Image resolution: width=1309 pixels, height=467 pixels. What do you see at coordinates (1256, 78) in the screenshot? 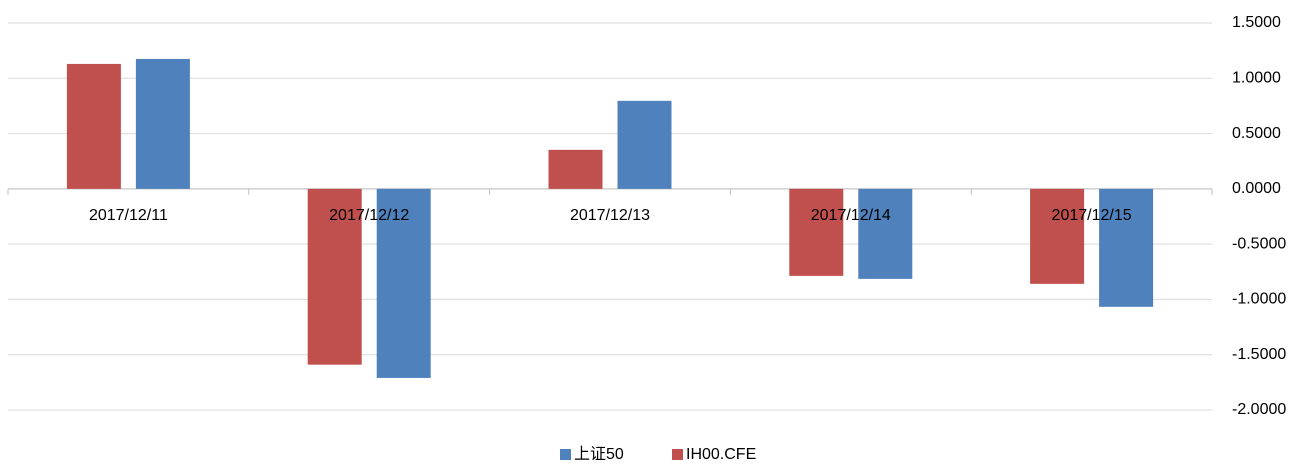
I see `y-tick-label: 1.0000` at bounding box center [1256, 78].